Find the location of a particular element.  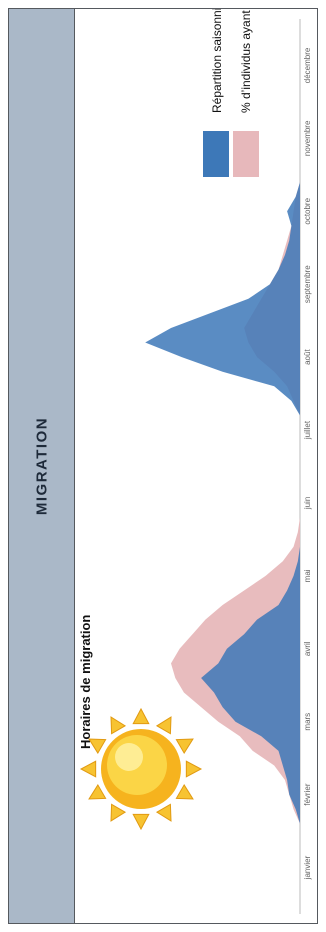

section-title: MIGRATION is located at coordinates (41, 466).